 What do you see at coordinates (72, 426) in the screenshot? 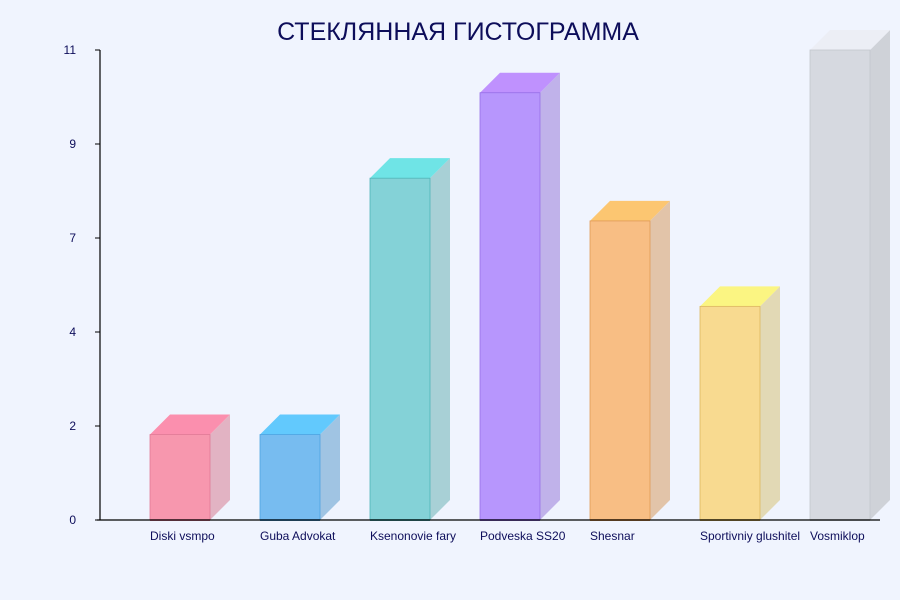
I see `y-tick-label: 2` at bounding box center [72, 426].